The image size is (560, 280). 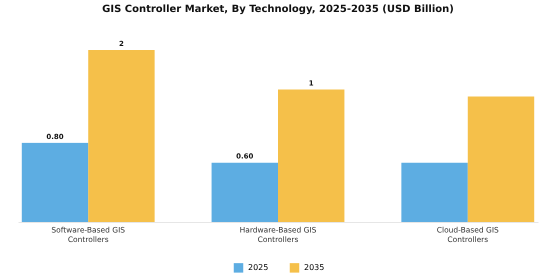 I want to click on legend-label: 2025, so click(x=258, y=267).